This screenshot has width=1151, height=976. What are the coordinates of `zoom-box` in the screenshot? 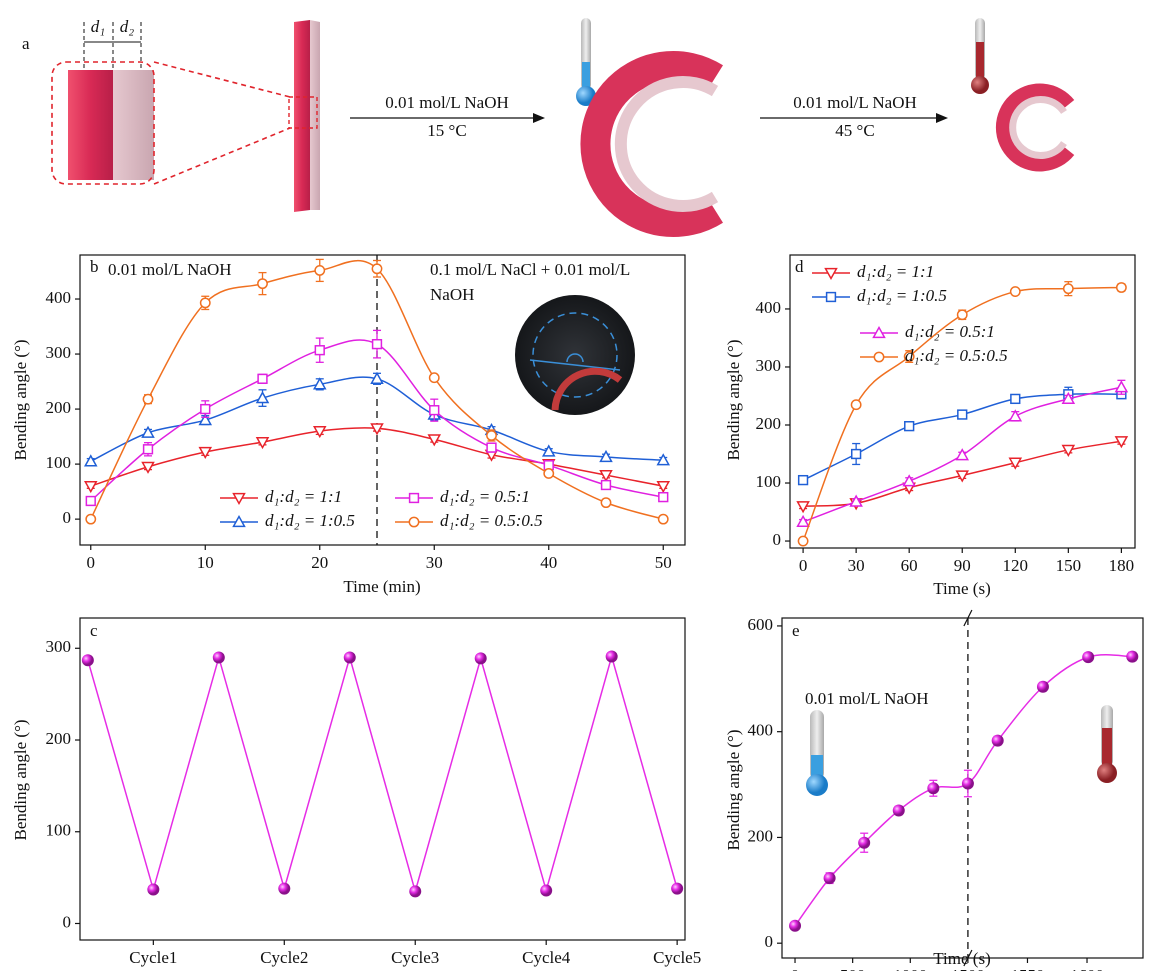 It's located at (303, 112).